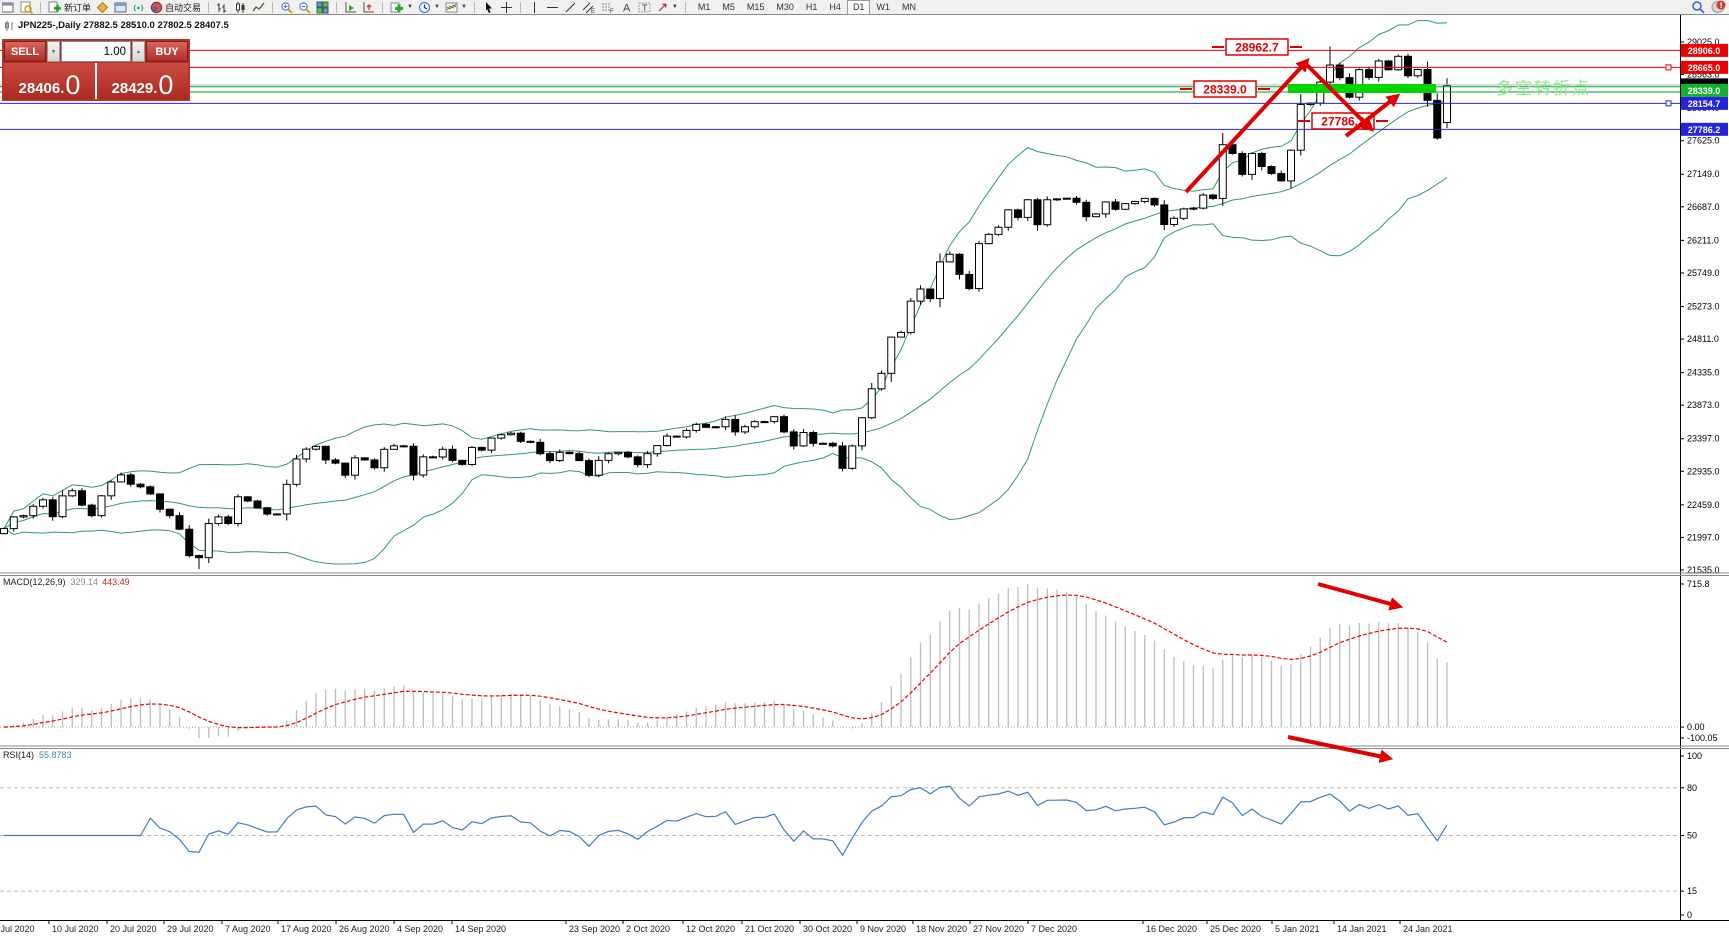  Describe the element at coordinates (1703, 471) in the screenshot. I see `y-axis-tick: 22935.0` at that location.